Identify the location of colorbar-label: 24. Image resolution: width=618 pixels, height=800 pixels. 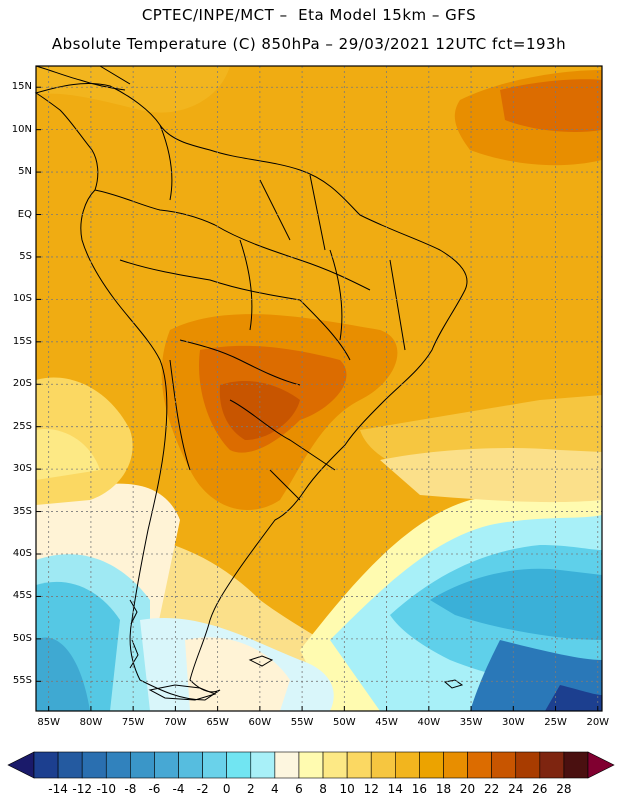
(516, 789).